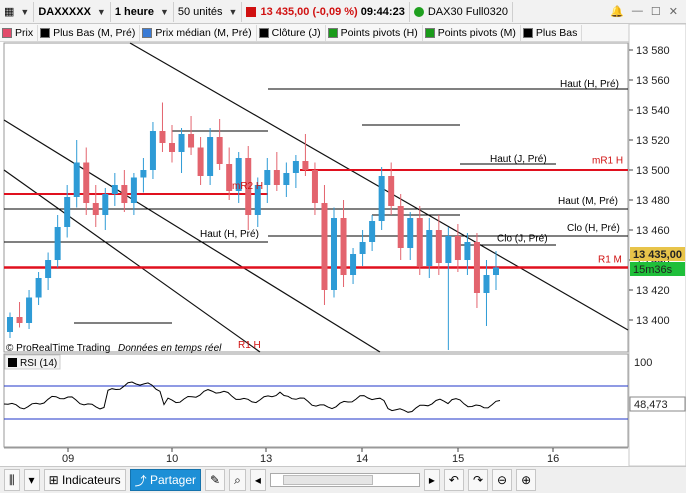 The width and height of the screenshot is (686, 493). Describe the element at coordinates (247, 186) in the screenshot. I see `level-label: mR2 H` at that location.